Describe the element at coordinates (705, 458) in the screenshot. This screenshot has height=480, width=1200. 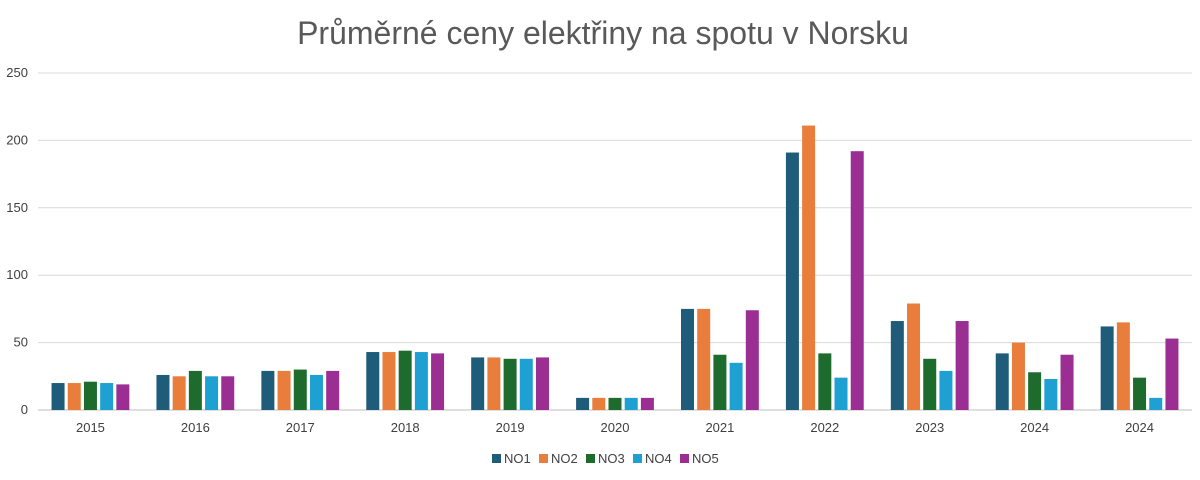
I see `legend-label-no5: NO5` at that location.